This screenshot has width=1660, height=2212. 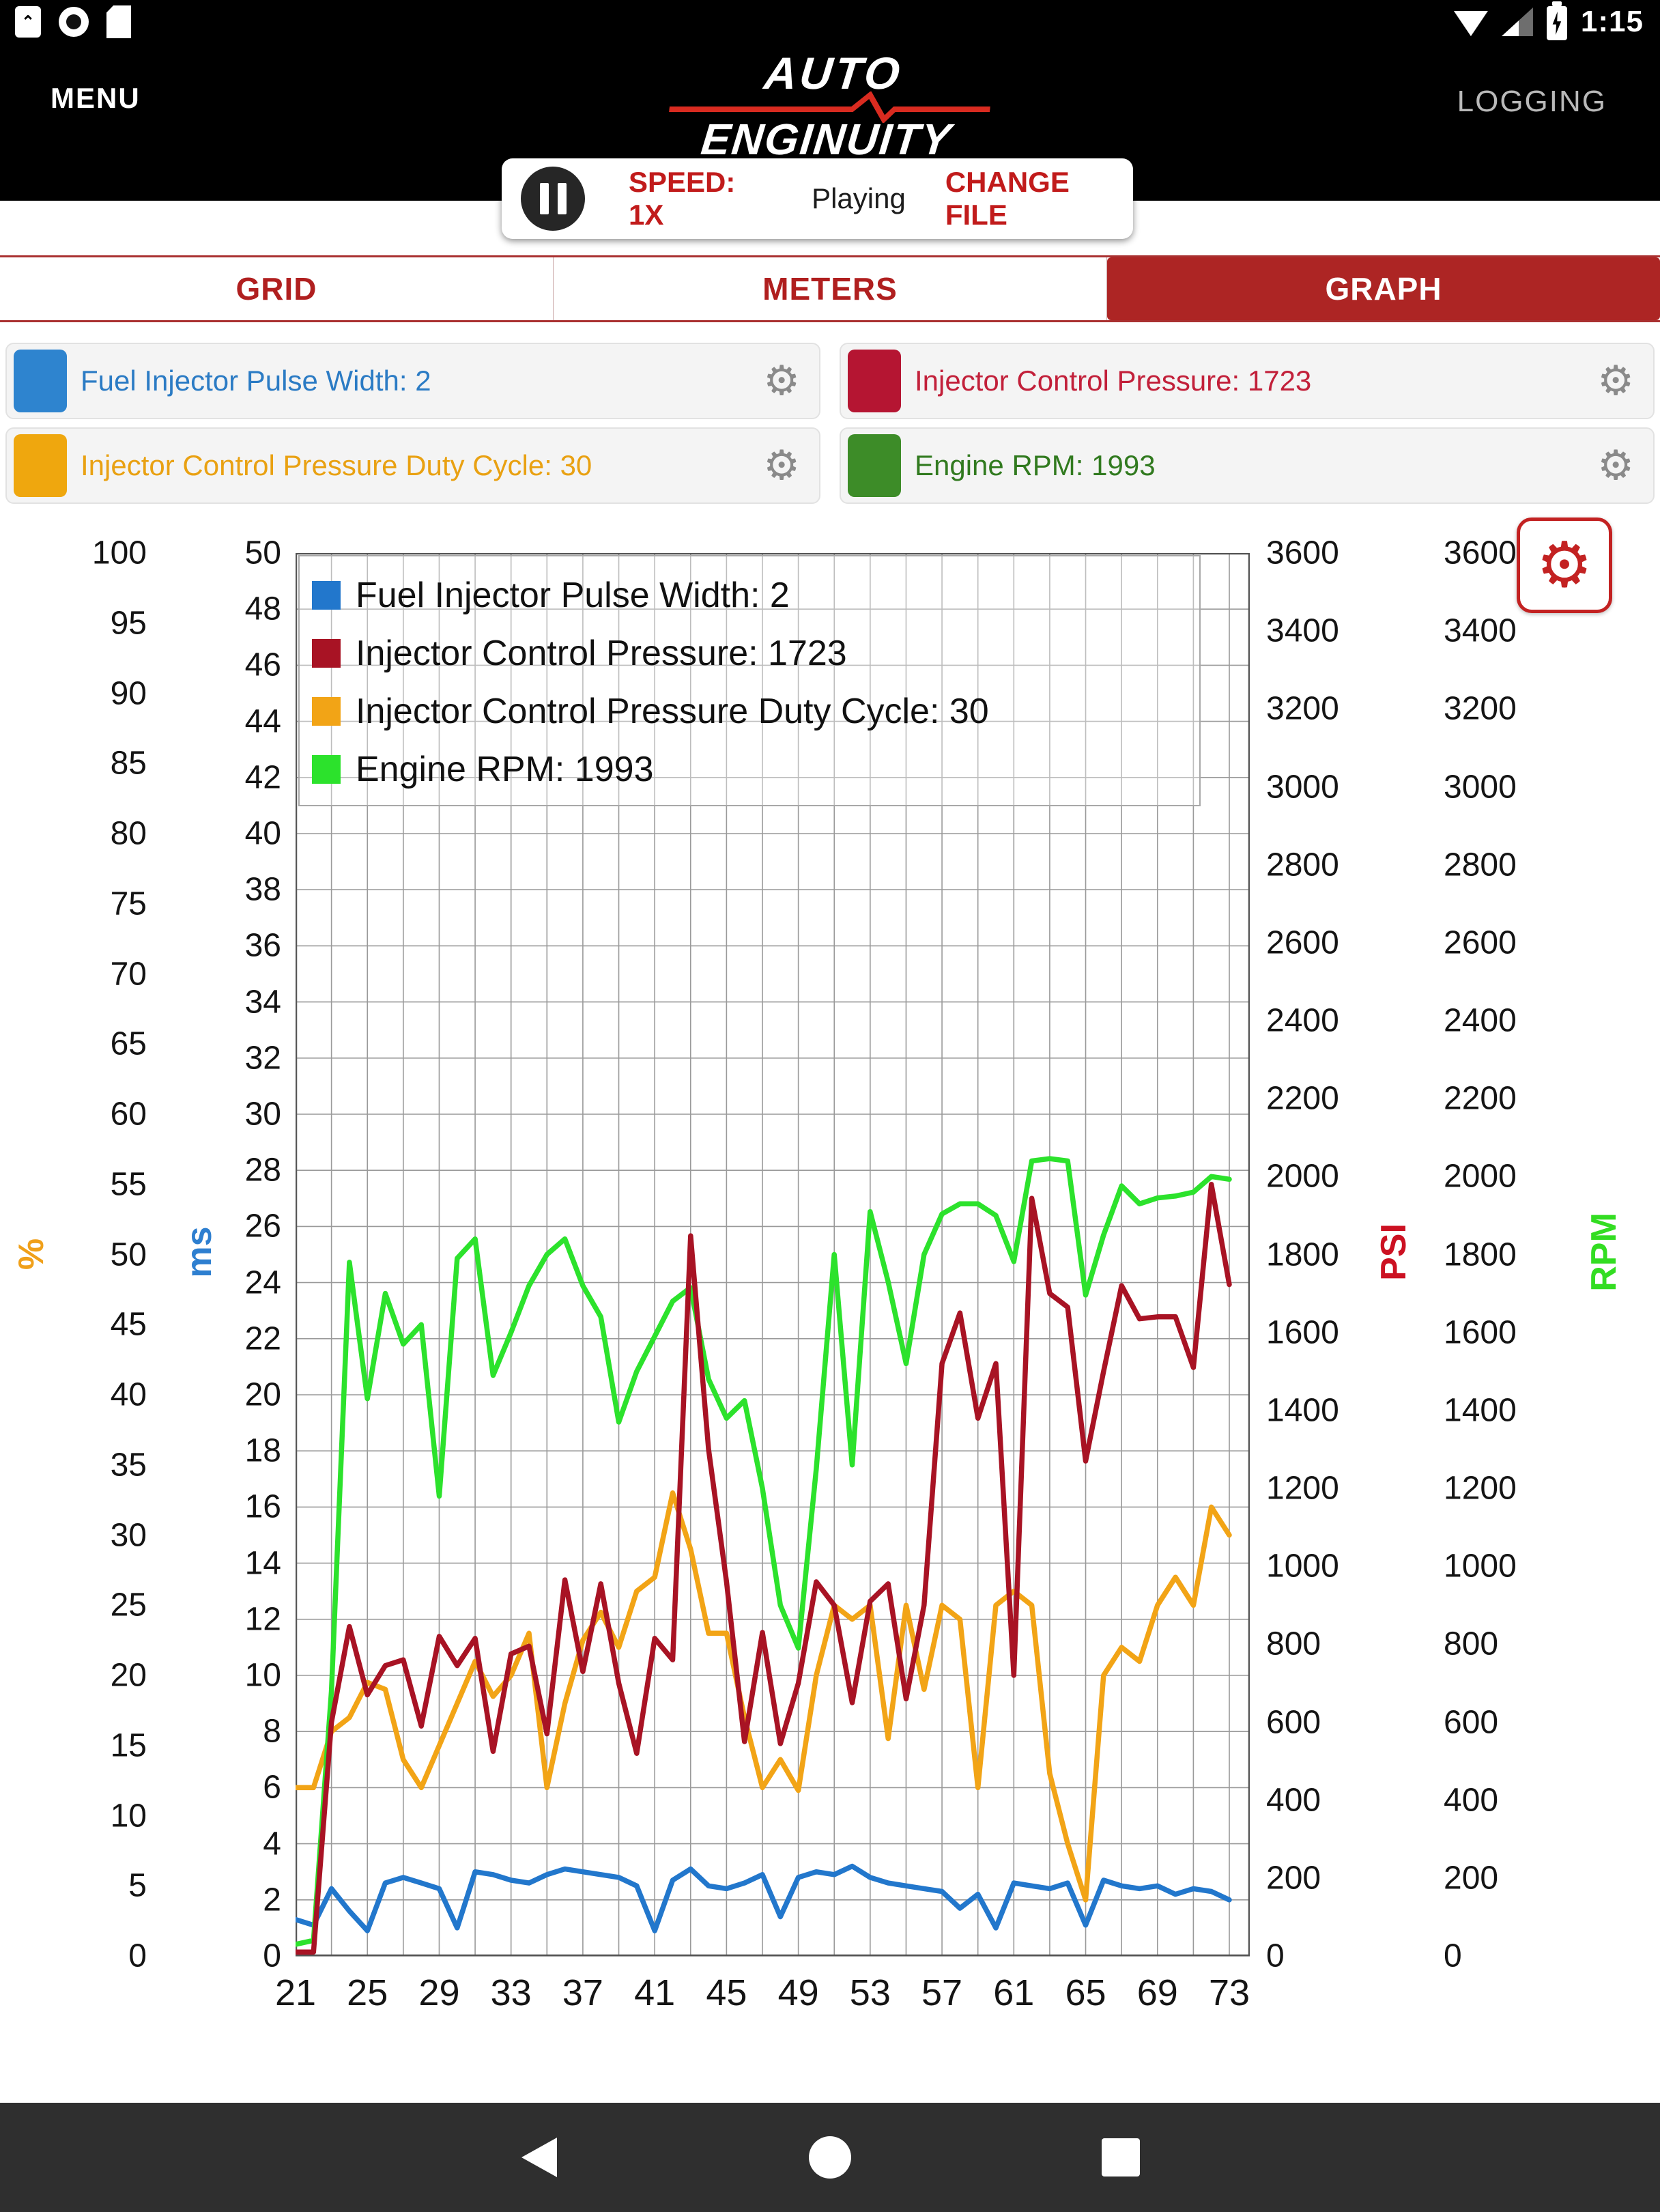 I want to click on recents-button, so click(x=1121, y=2157).